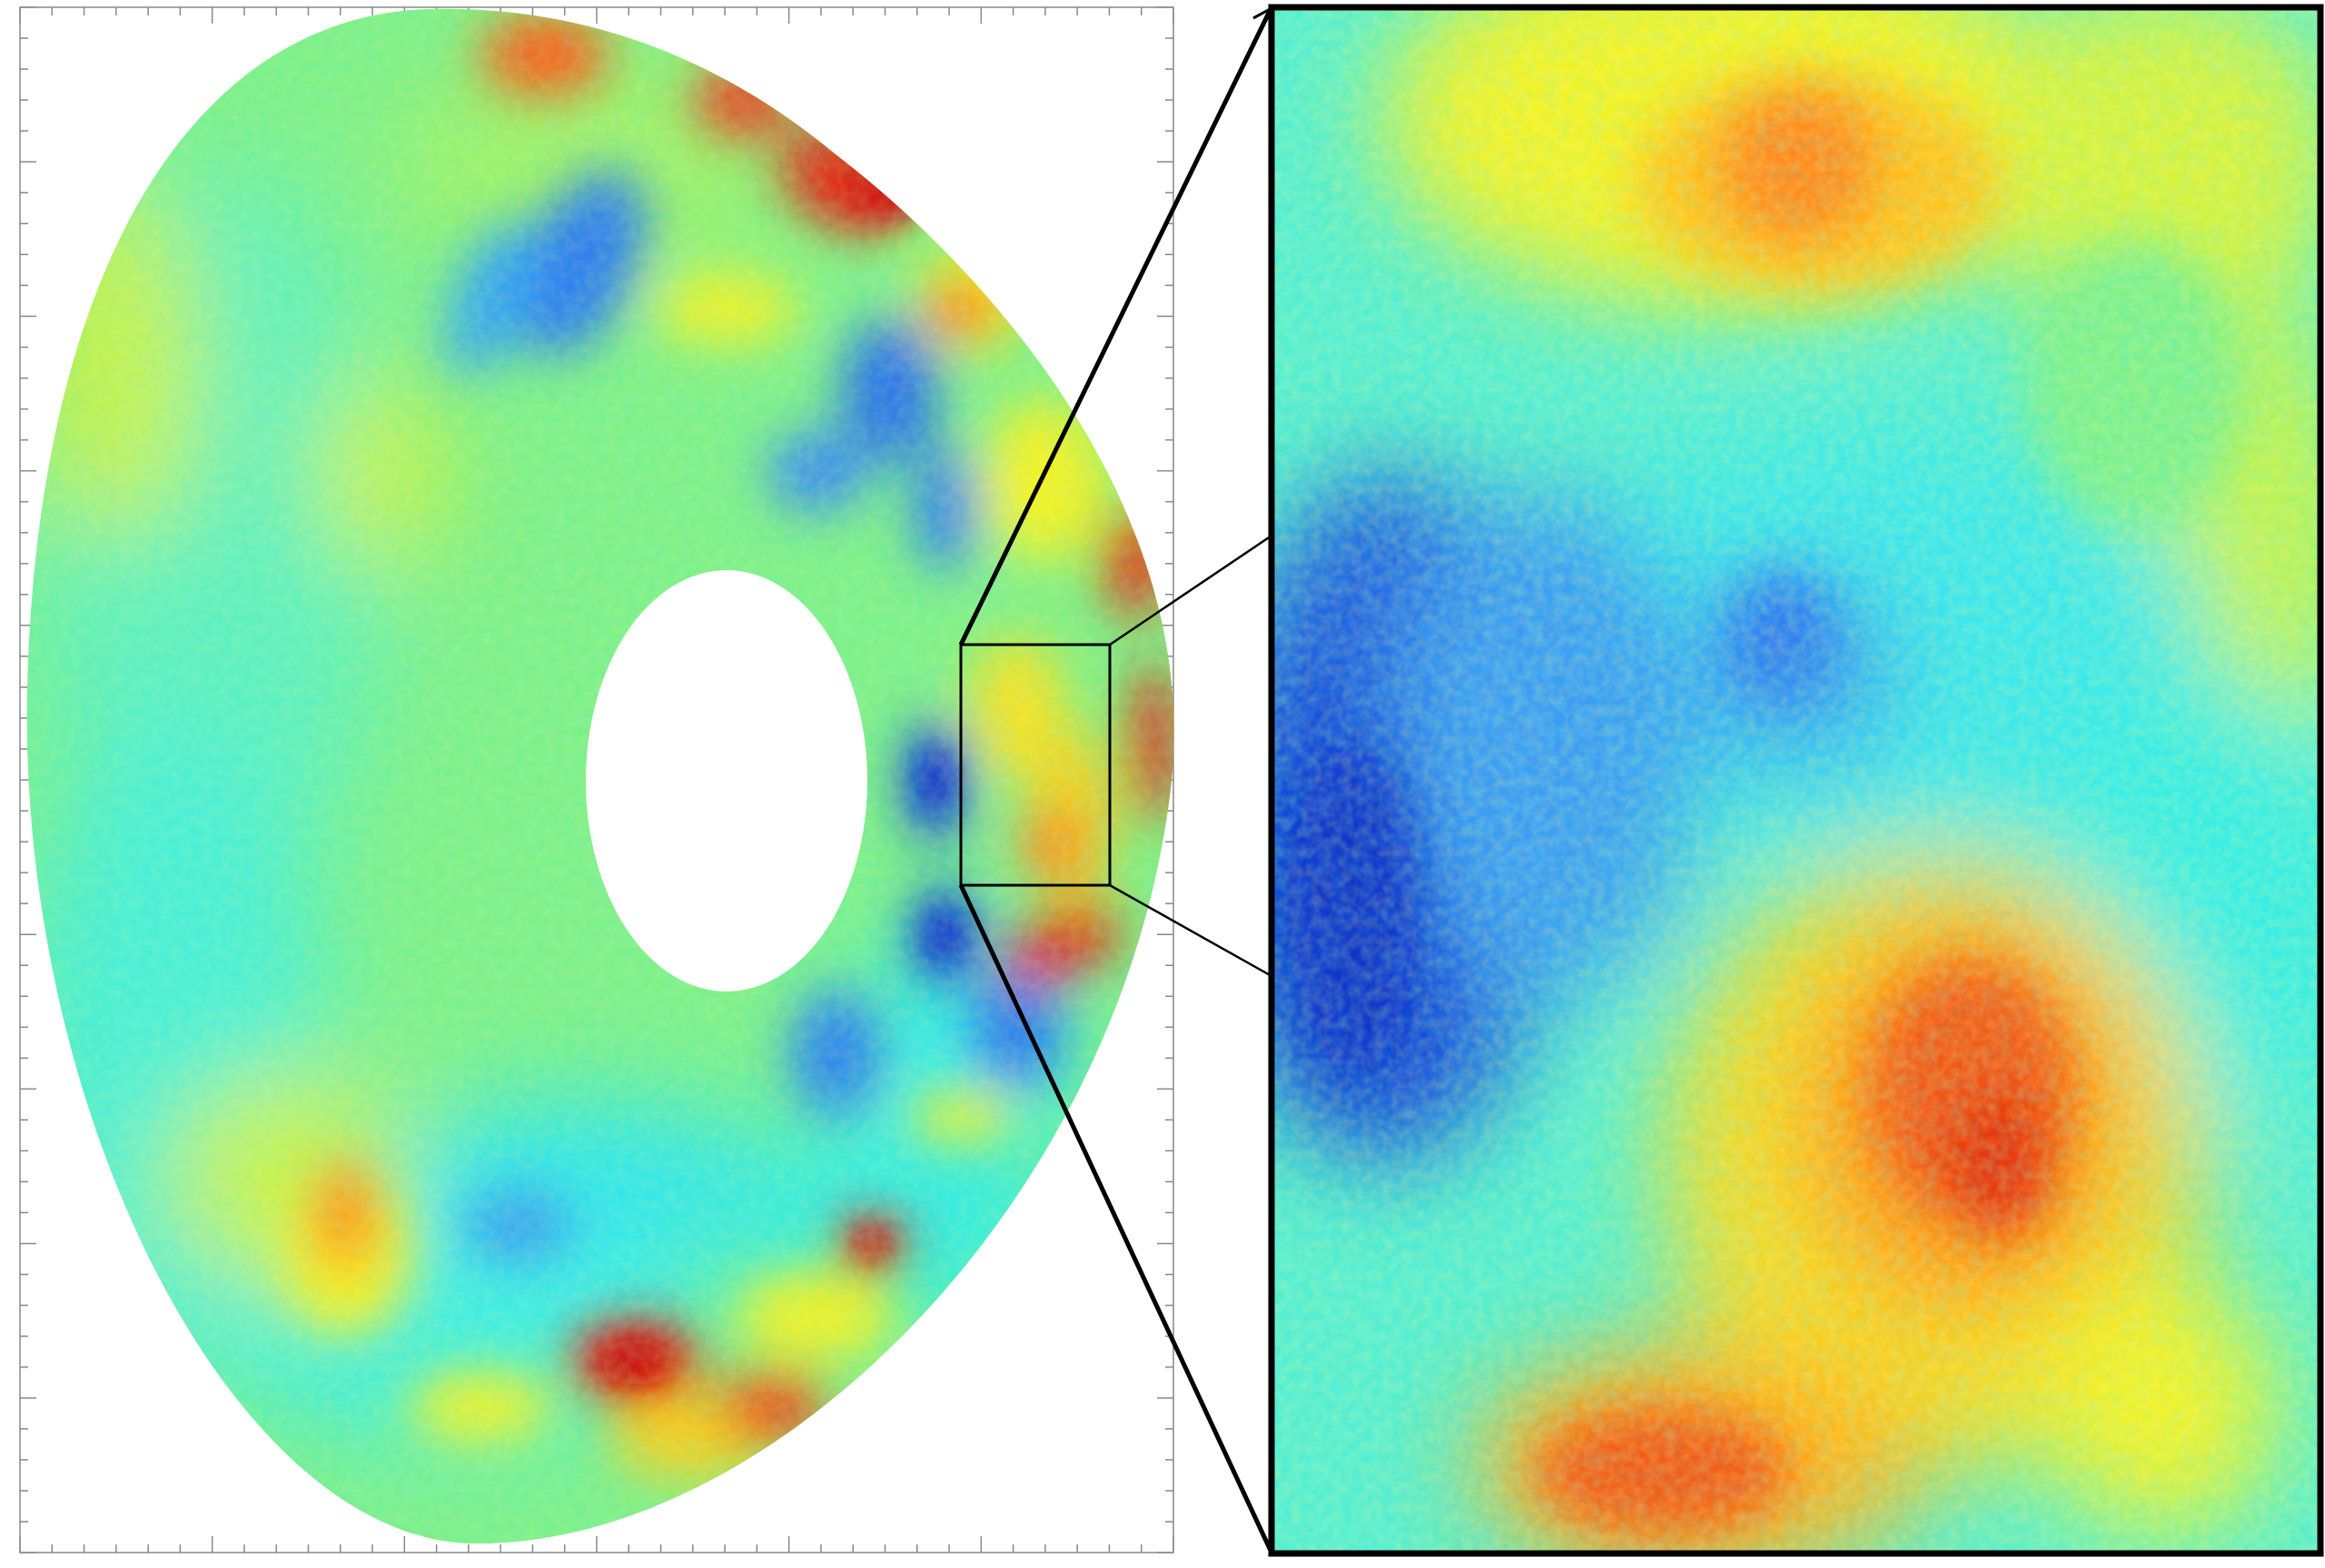  I want to click on zoom-region-box, so click(1035, 765).